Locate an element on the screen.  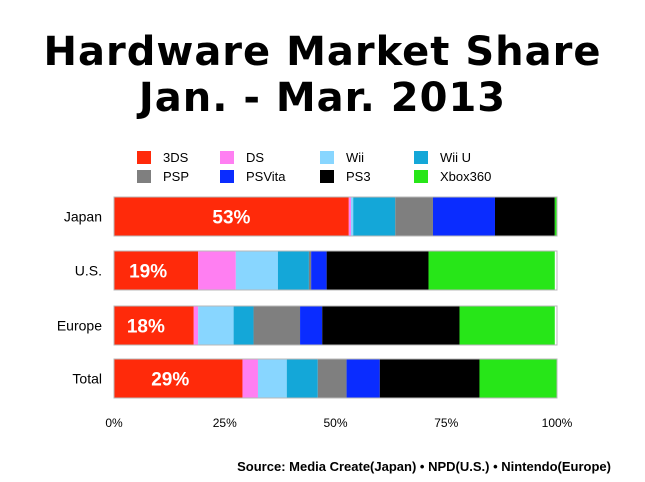
bar-segment-total-wii is located at coordinates (272, 378).